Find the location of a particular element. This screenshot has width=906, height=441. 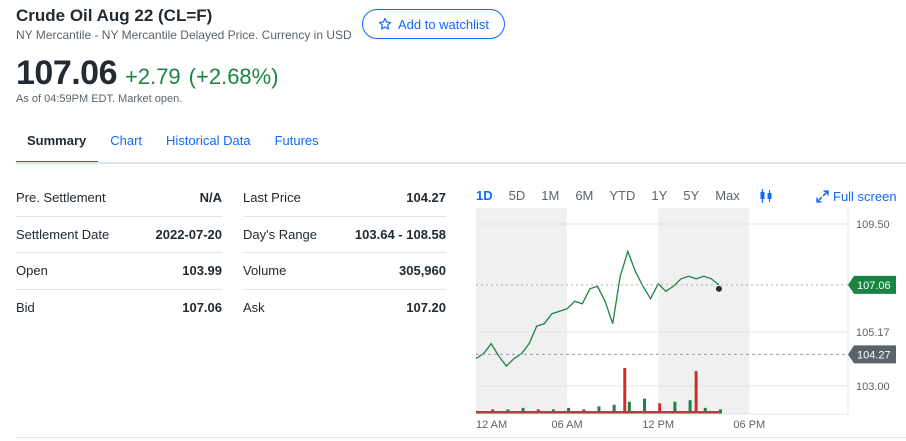

range-5y: 5Y is located at coordinates (691, 195).